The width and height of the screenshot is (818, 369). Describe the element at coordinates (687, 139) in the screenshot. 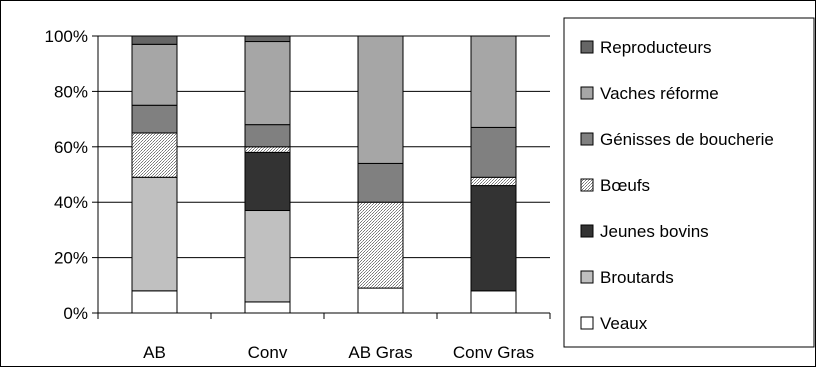

I see `legend-label: Génisses de boucherie` at that location.